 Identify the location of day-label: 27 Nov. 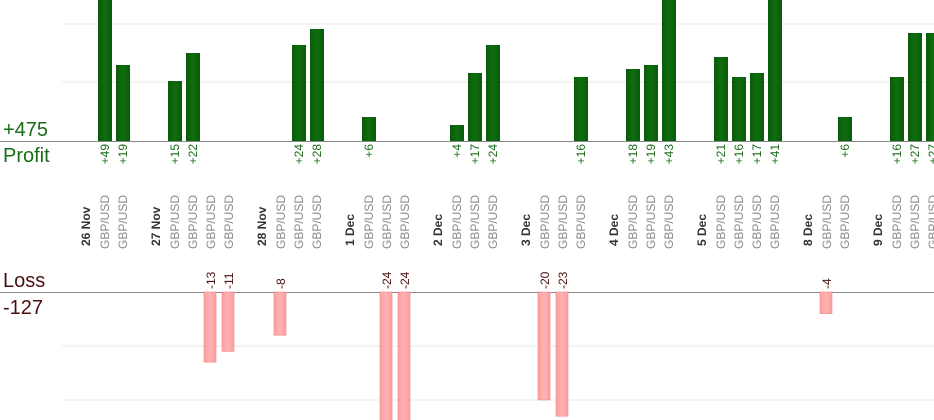
(156, 226).